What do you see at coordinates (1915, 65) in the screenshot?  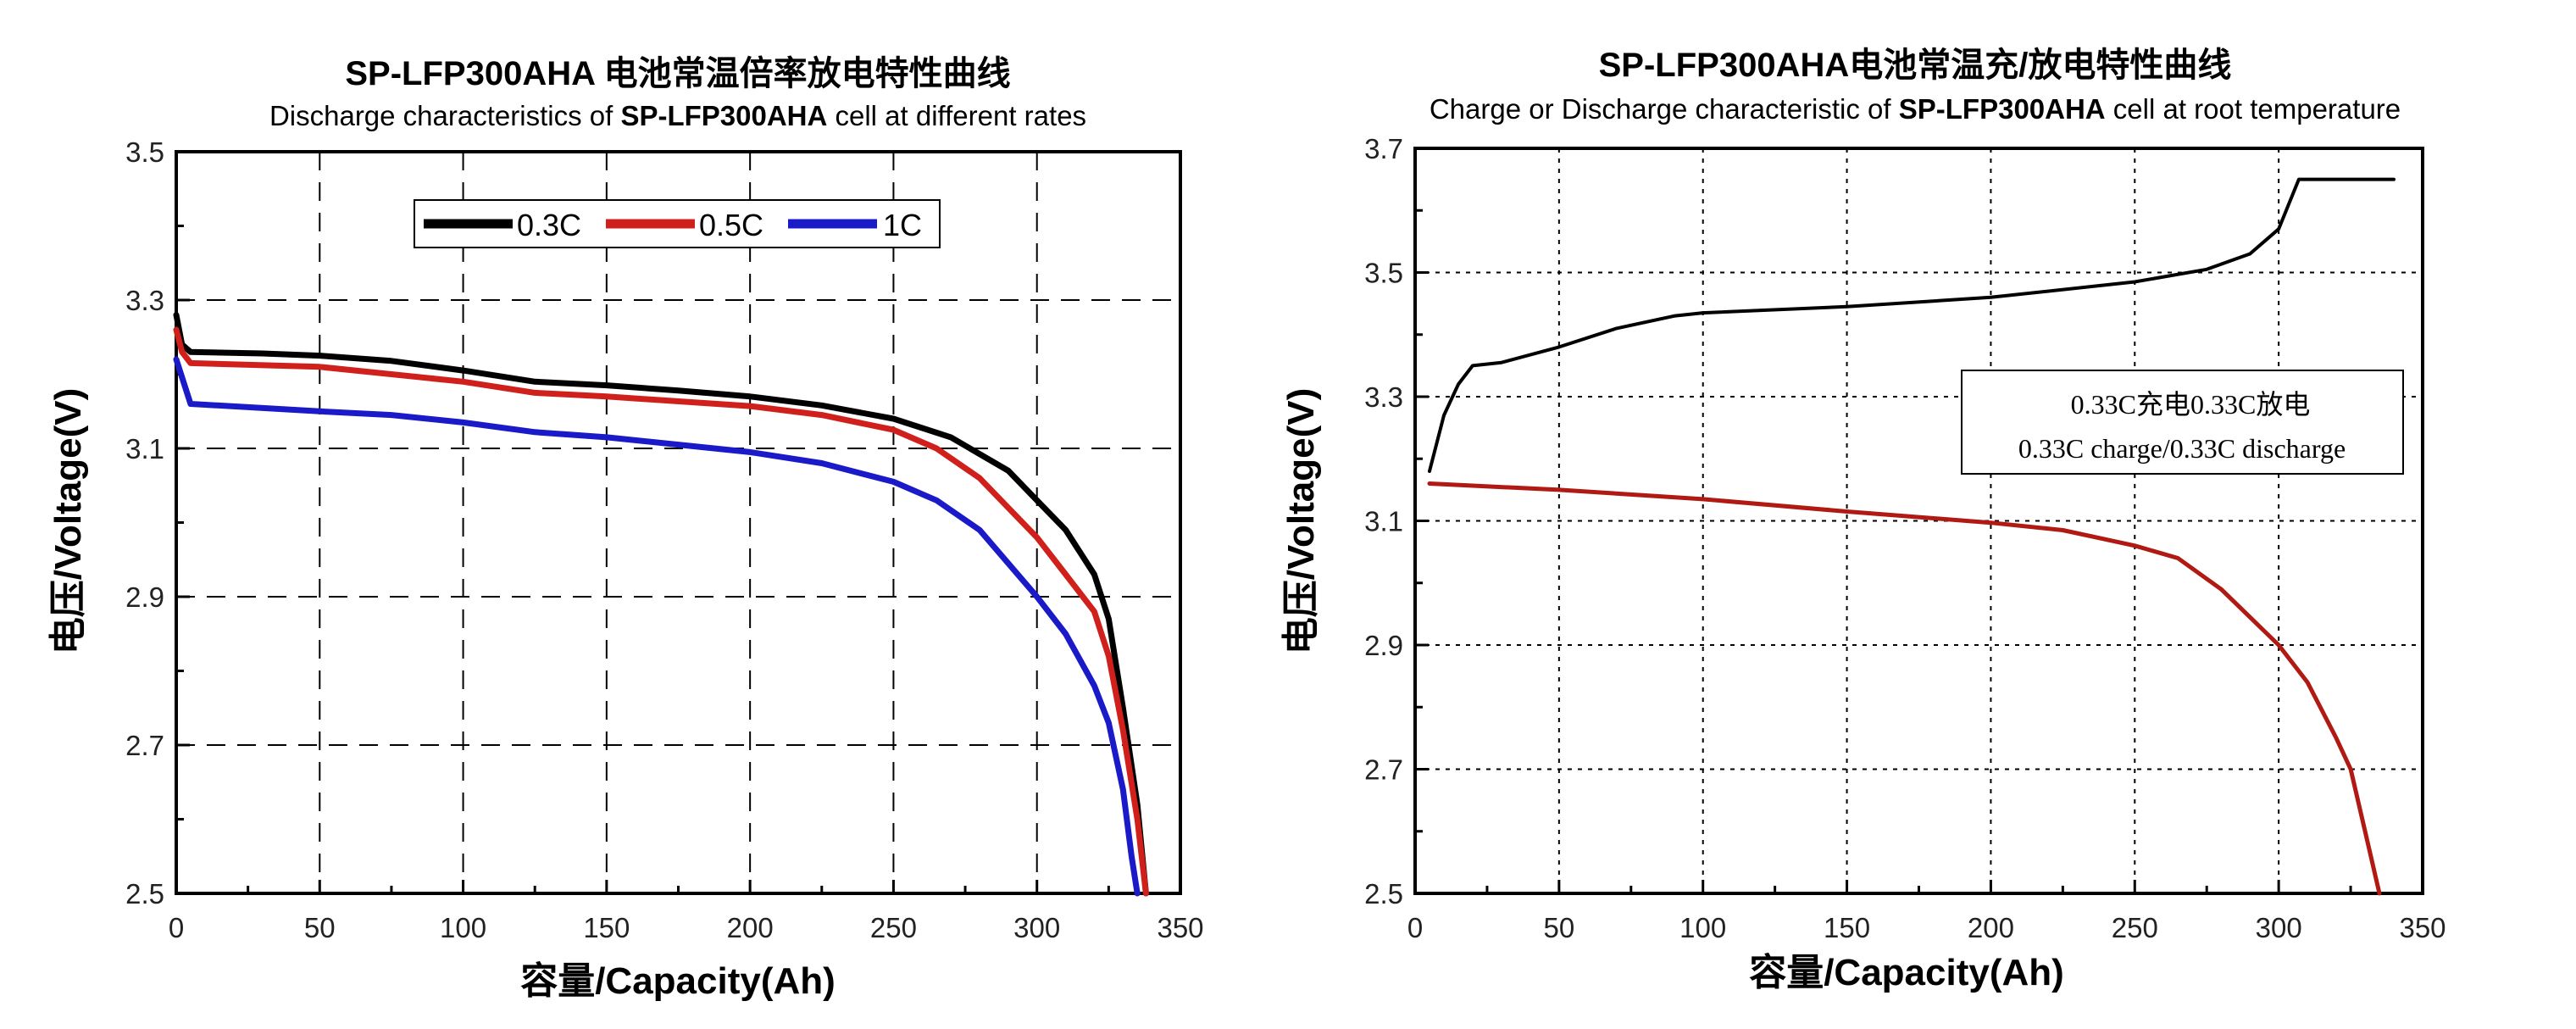 I see `chart-title: SP-LFP300AHA电池常温充/放电特性曲线` at bounding box center [1915, 65].